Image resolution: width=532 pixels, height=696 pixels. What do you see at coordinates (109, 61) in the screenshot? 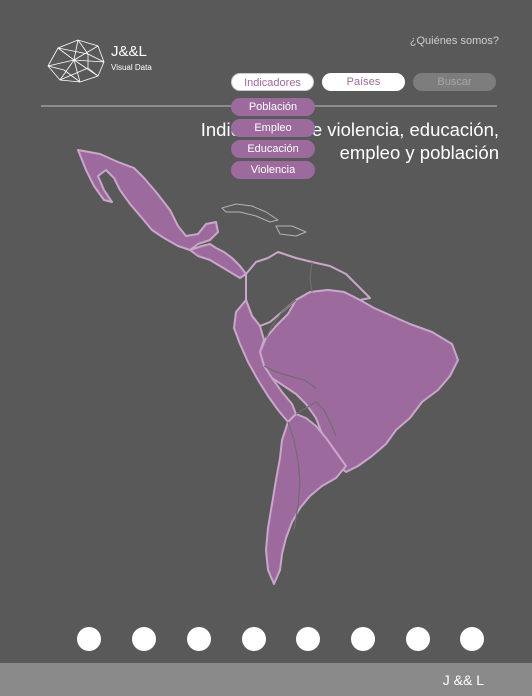
I see `brand-logo: J&&L Visual Data` at bounding box center [109, 61].